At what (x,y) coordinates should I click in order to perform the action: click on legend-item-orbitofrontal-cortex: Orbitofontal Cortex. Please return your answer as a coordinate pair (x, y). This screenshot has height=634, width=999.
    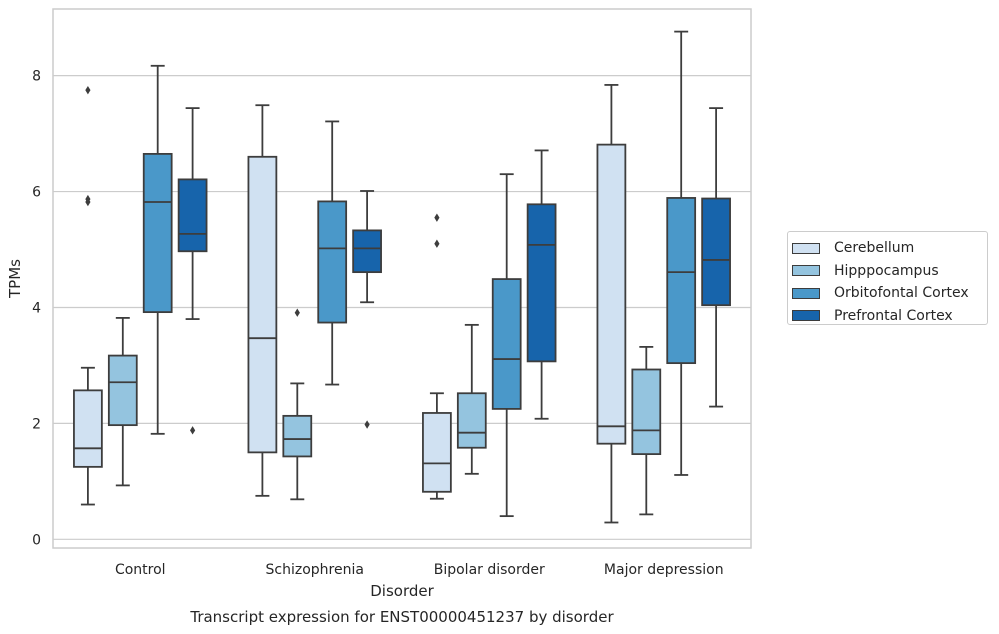
    Looking at the image, I should click on (889, 293).